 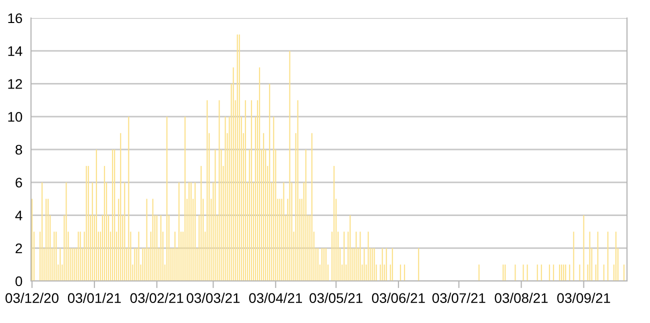 What do you see at coordinates (336, 298) in the screenshot?
I see `x-tick-label: 03/05/21` at bounding box center [336, 298].